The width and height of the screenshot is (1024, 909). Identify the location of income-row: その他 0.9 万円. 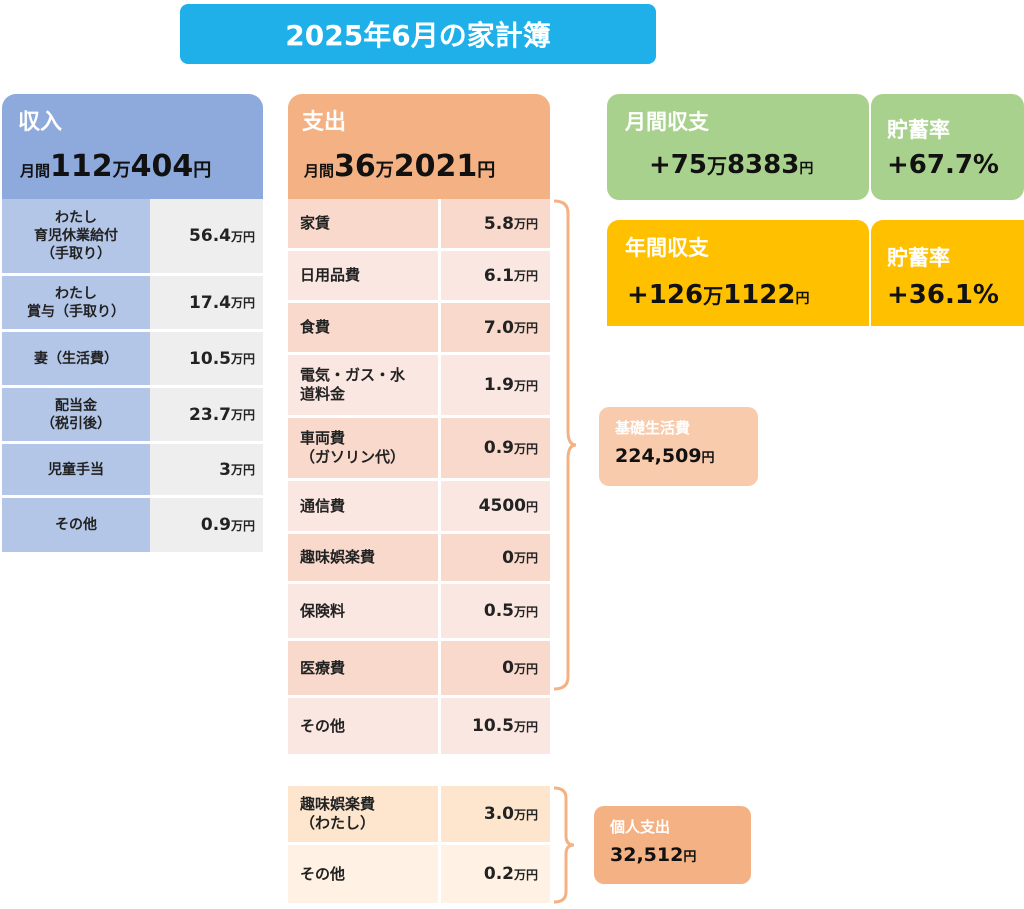
(132, 525).